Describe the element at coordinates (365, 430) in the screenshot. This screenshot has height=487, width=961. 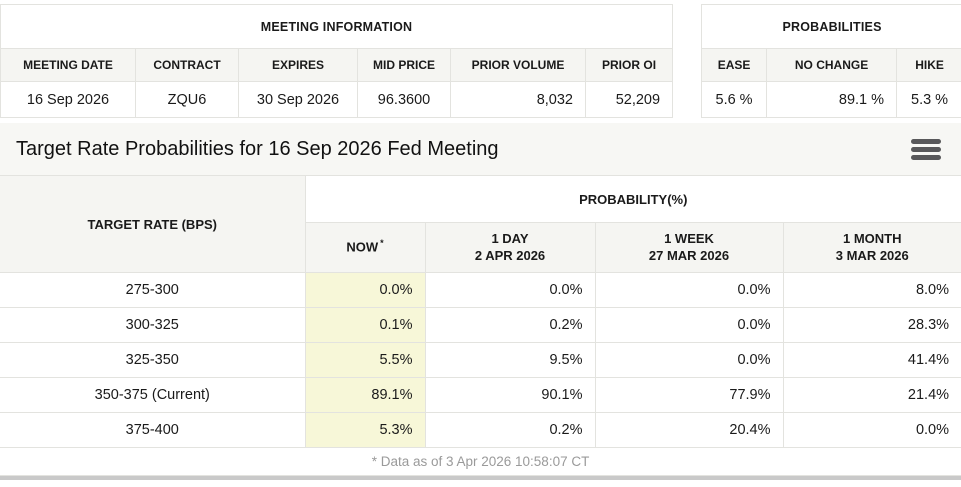
I see `now-prob-cell: 5.3%` at that location.